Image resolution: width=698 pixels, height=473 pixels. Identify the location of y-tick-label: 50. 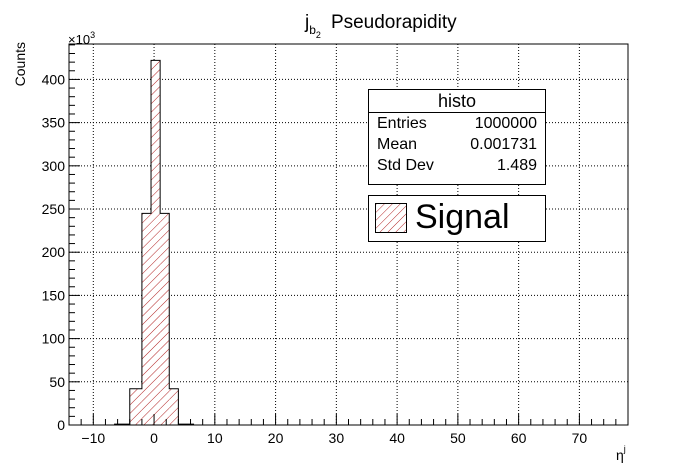
(57, 382).